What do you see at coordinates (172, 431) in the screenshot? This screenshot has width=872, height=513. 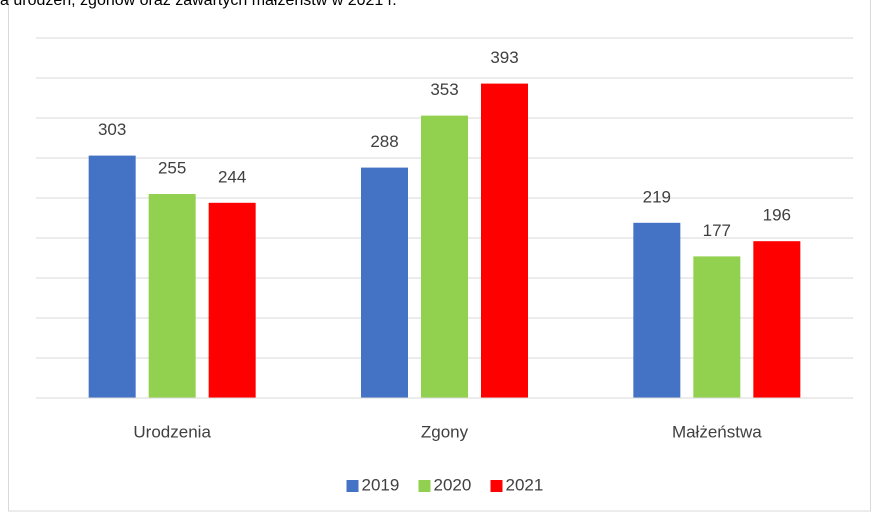 I see `x-tick-label: Urodzenia` at bounding box center [172, 431].